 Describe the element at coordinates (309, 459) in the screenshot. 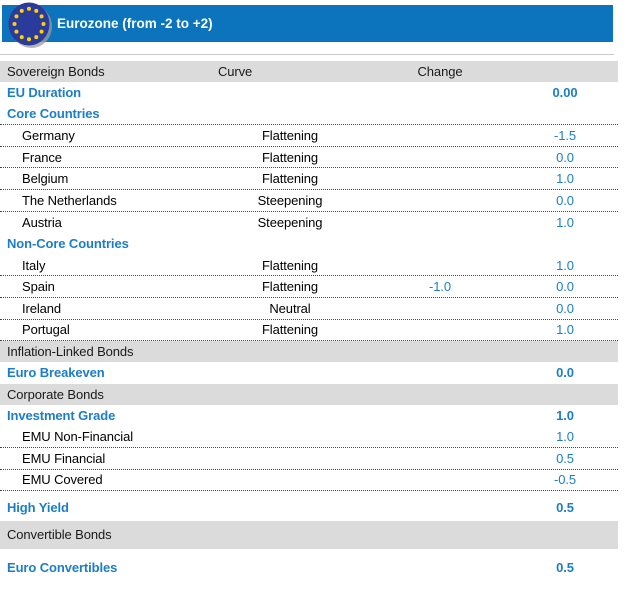

I see `table-row: EMU Financial 0.5` at that location.